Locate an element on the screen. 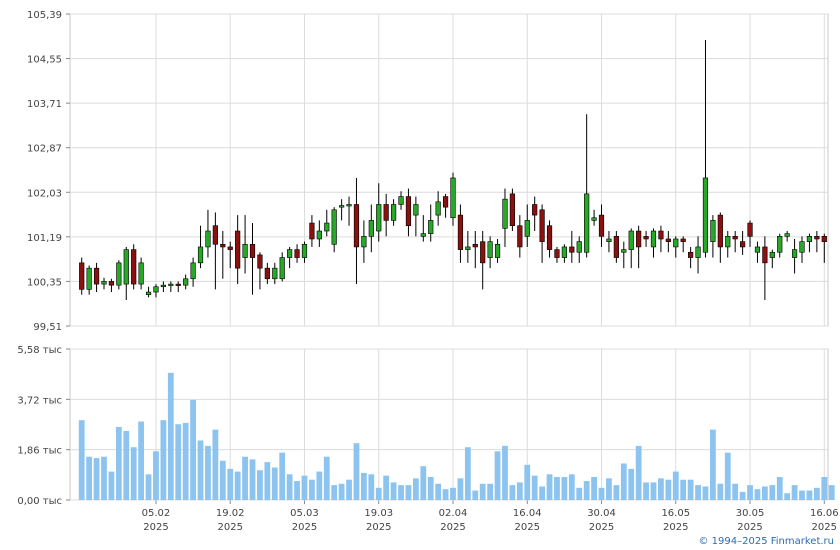 The width and height of the screenshot is (840, 550). price-y-tick-label: 100,35 is located at coordinates (44, 282).